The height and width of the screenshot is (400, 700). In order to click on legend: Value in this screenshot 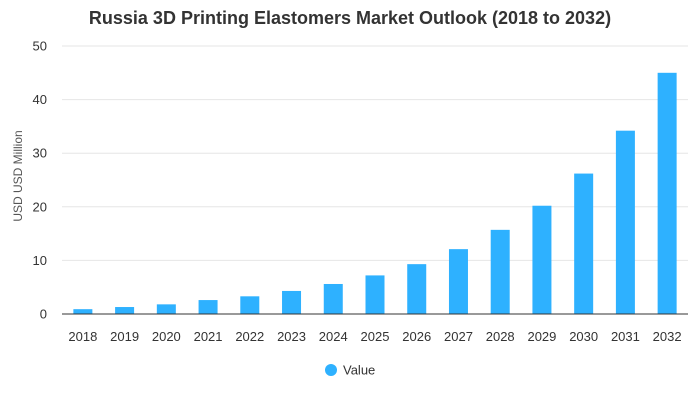, I will do `click(350, 370)`.